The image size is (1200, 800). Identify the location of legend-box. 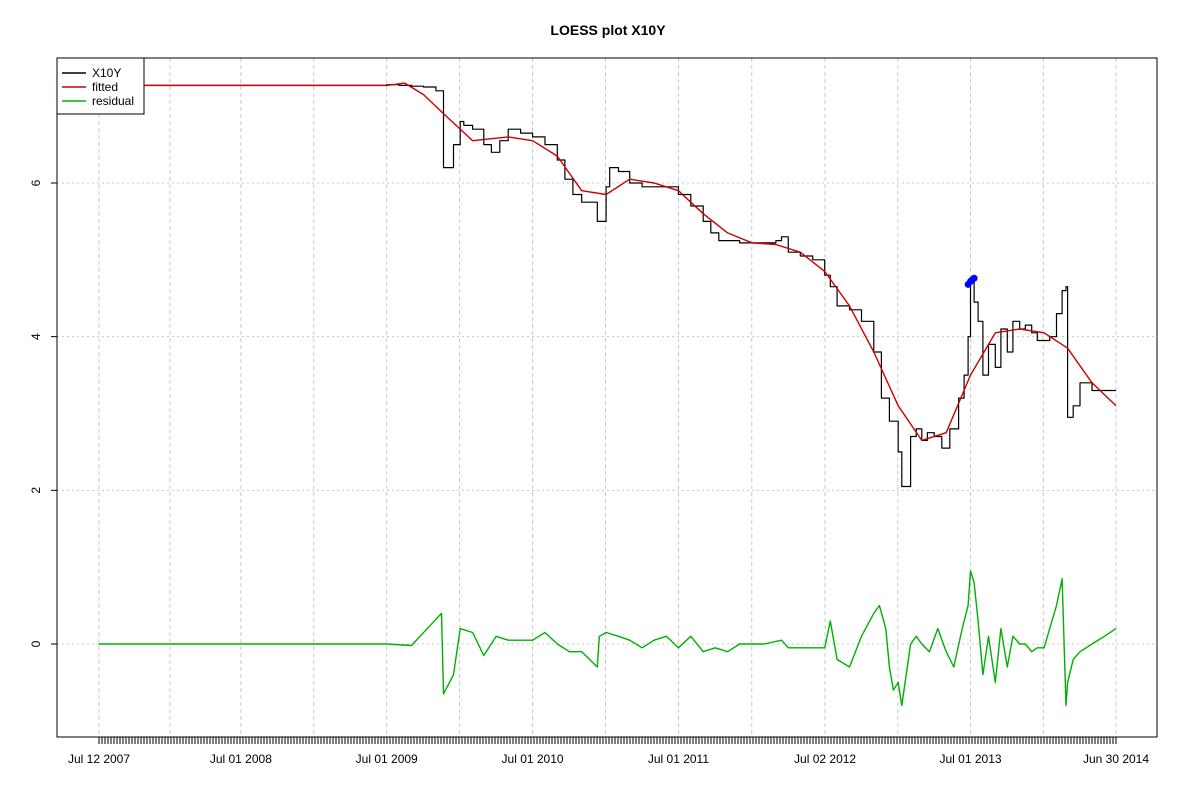
(100, 86).